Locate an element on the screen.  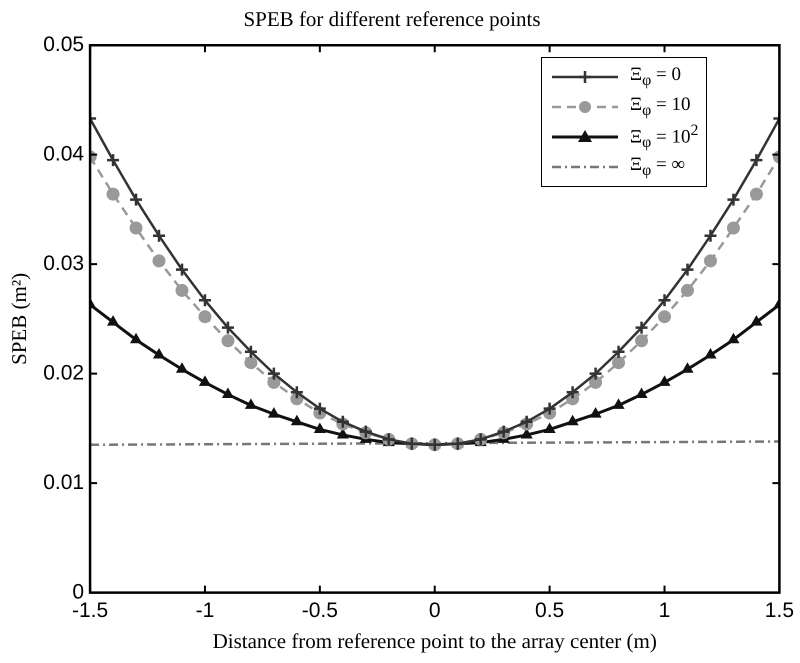
x-tick-label: 0 is located at coordinates (434, 610).